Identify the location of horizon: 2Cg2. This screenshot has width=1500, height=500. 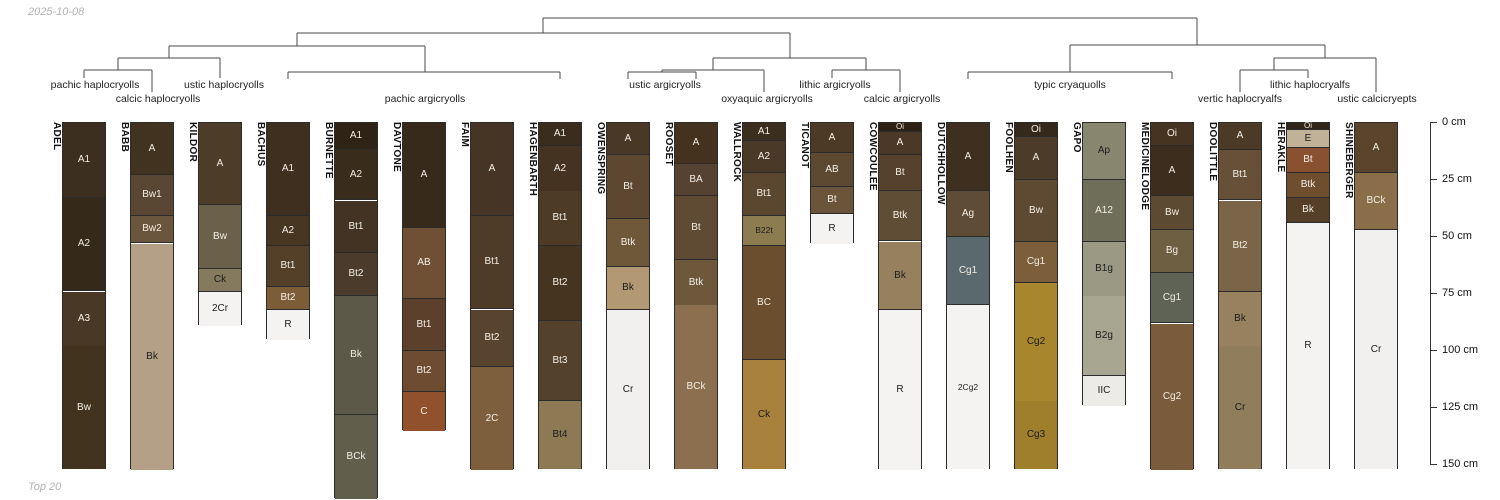
(968, 387).